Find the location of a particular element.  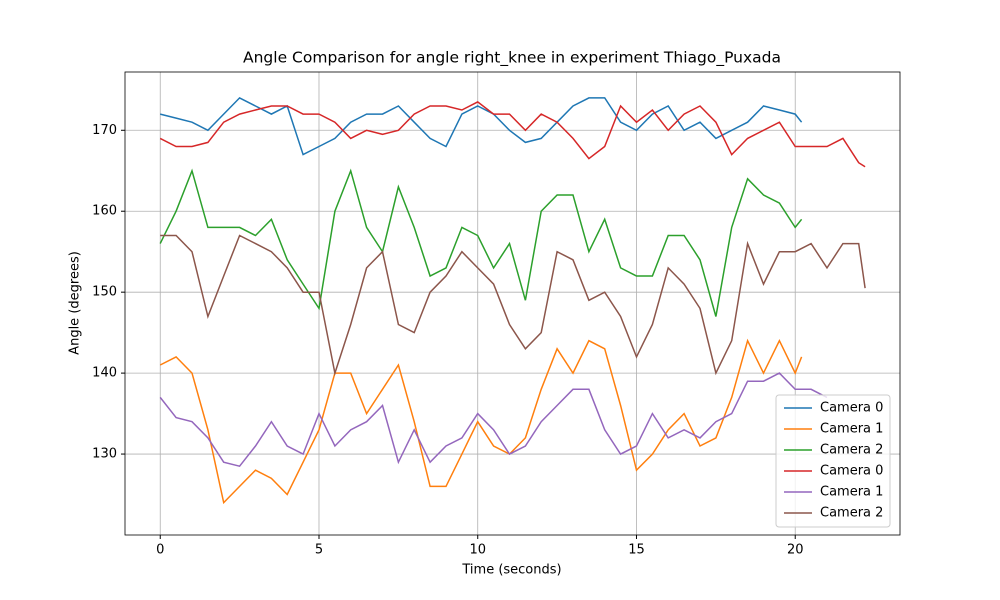

legend-box is located at coordinates (833, 461).